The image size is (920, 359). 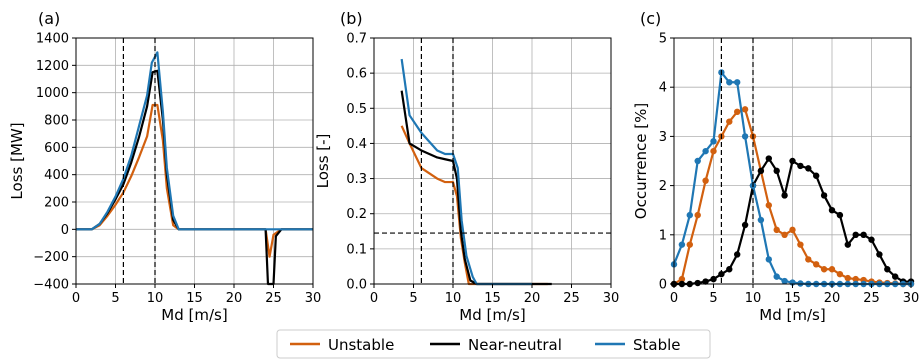 What do you see at coordinates (641, 161) in the screenshot?
I see `y-axis-label: Occurrence [%]` at bounding box center [641, 161].